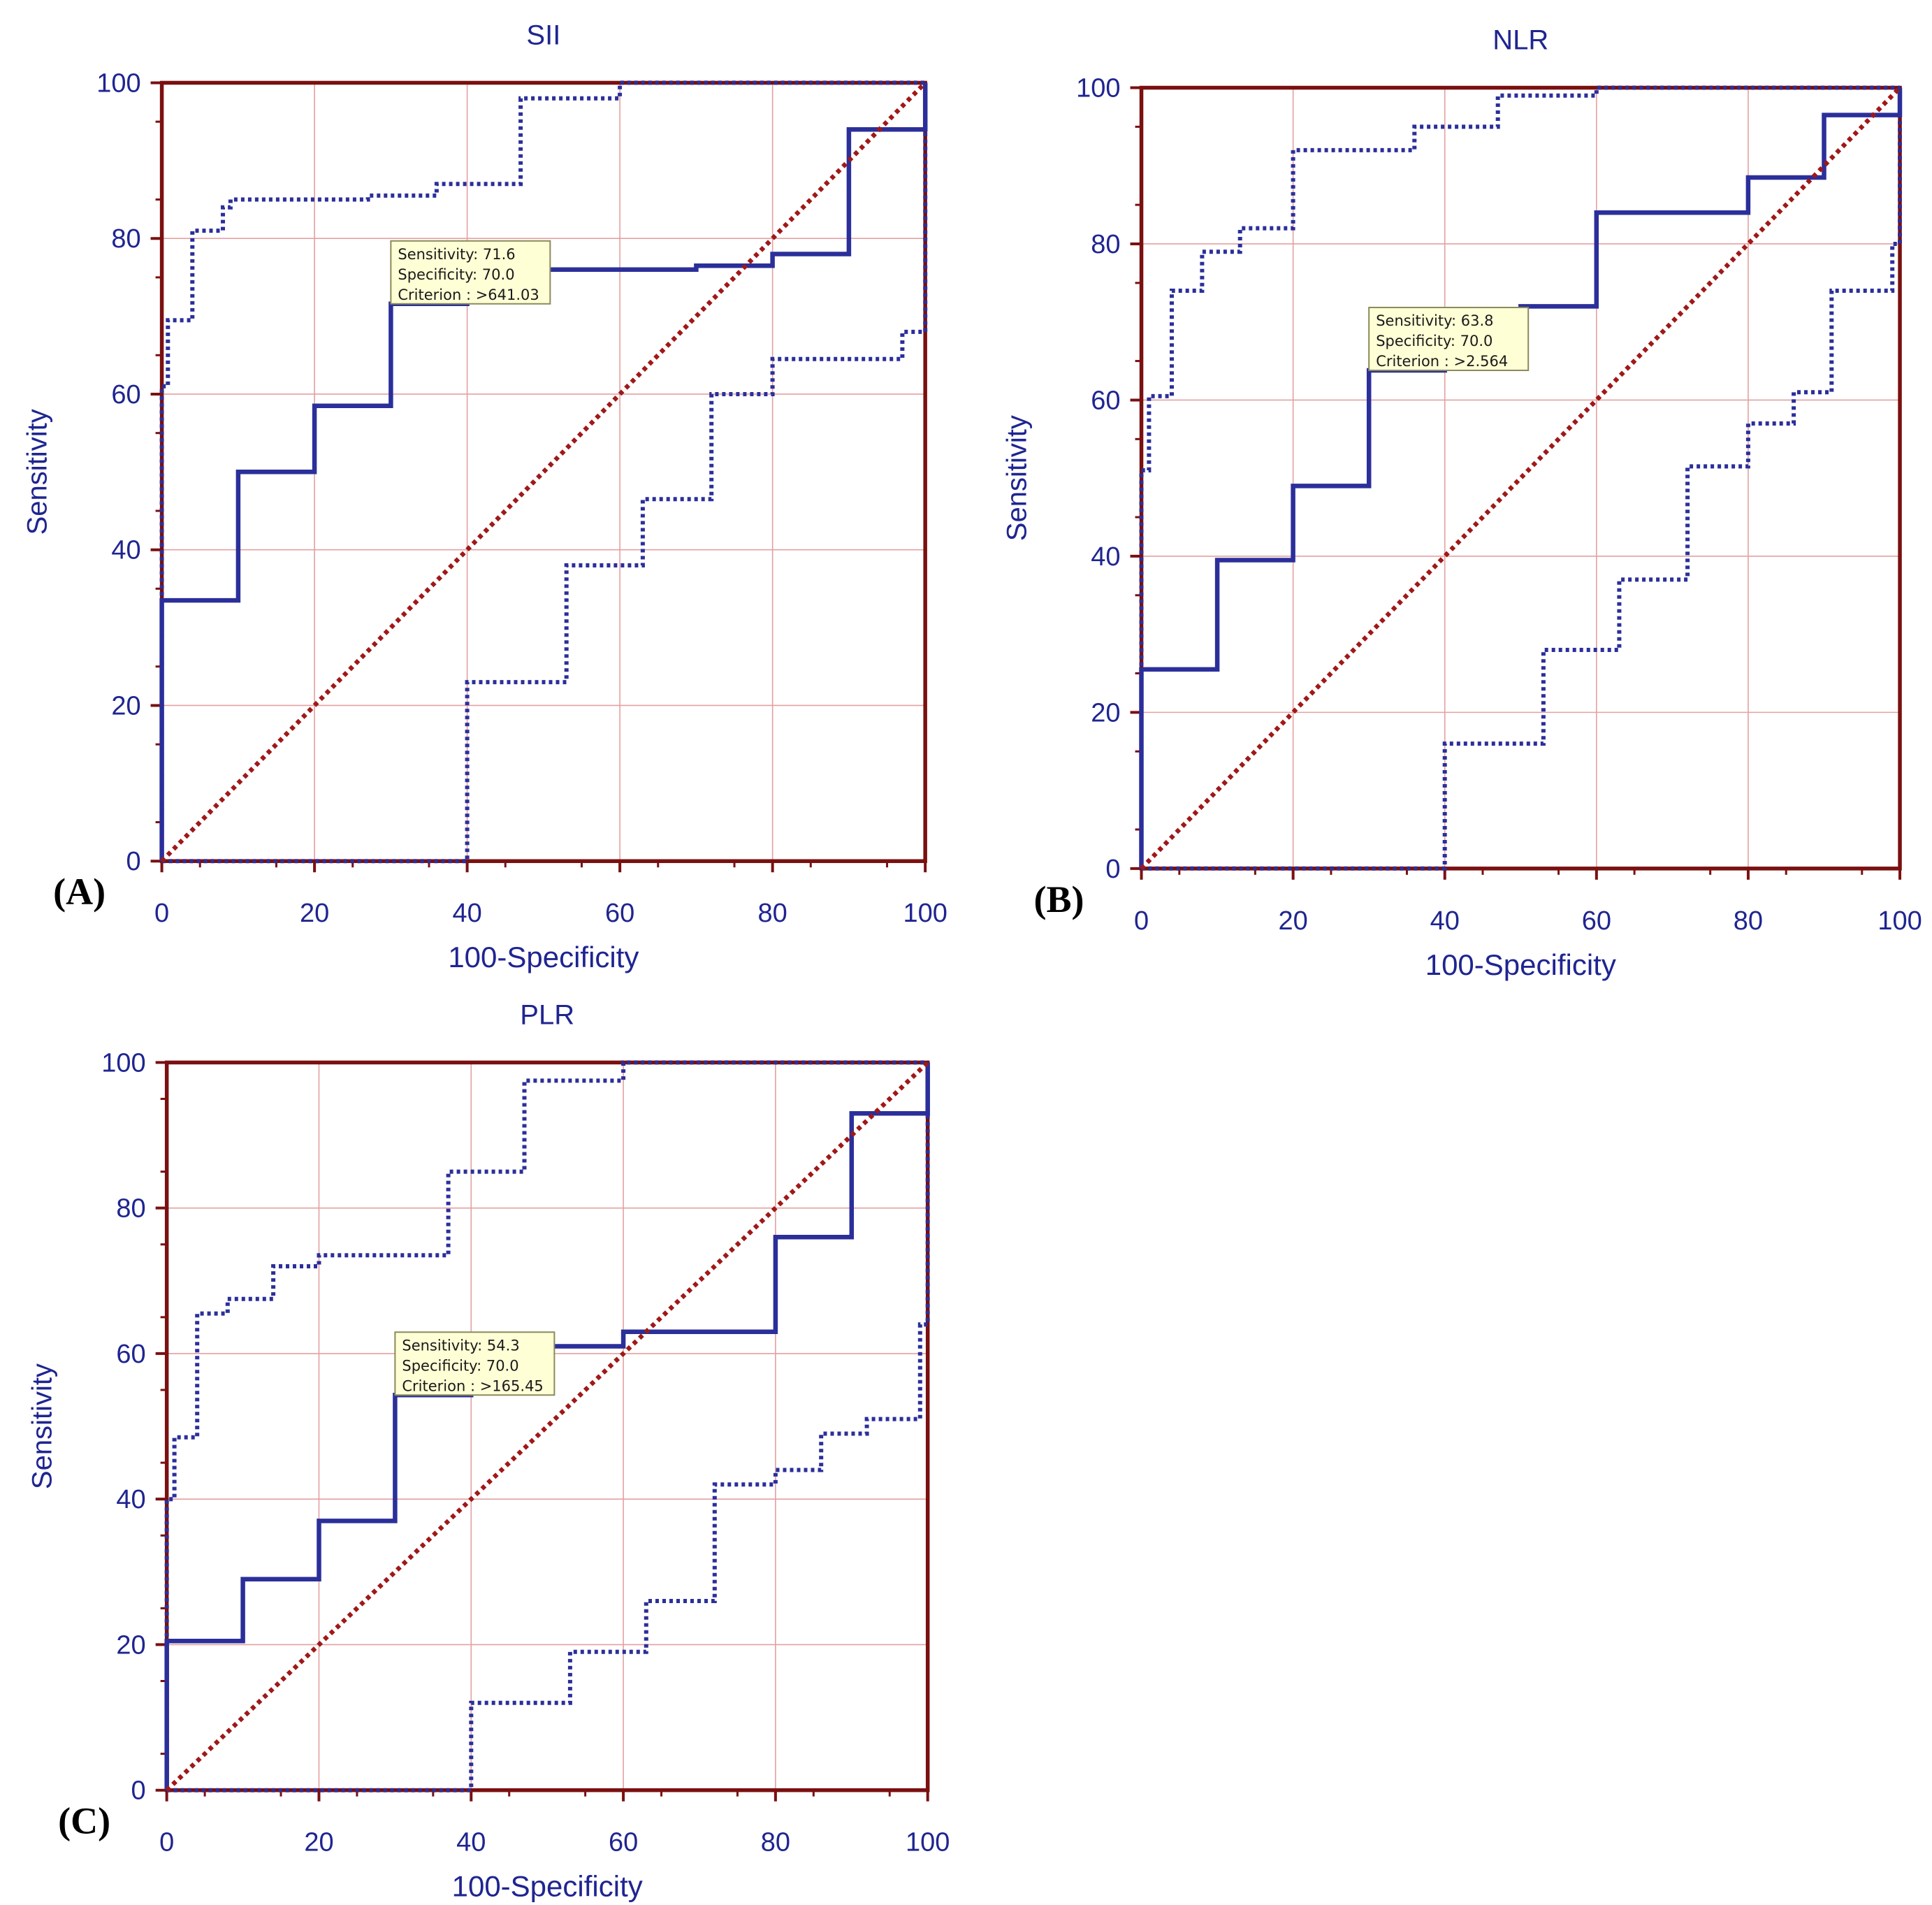 The height and width of the screenshot is (1905, 1932). What do you see at coordinates (79, 892) in the screenshot?
I see `panel-label: (A)` at bounding box center [79, 892].